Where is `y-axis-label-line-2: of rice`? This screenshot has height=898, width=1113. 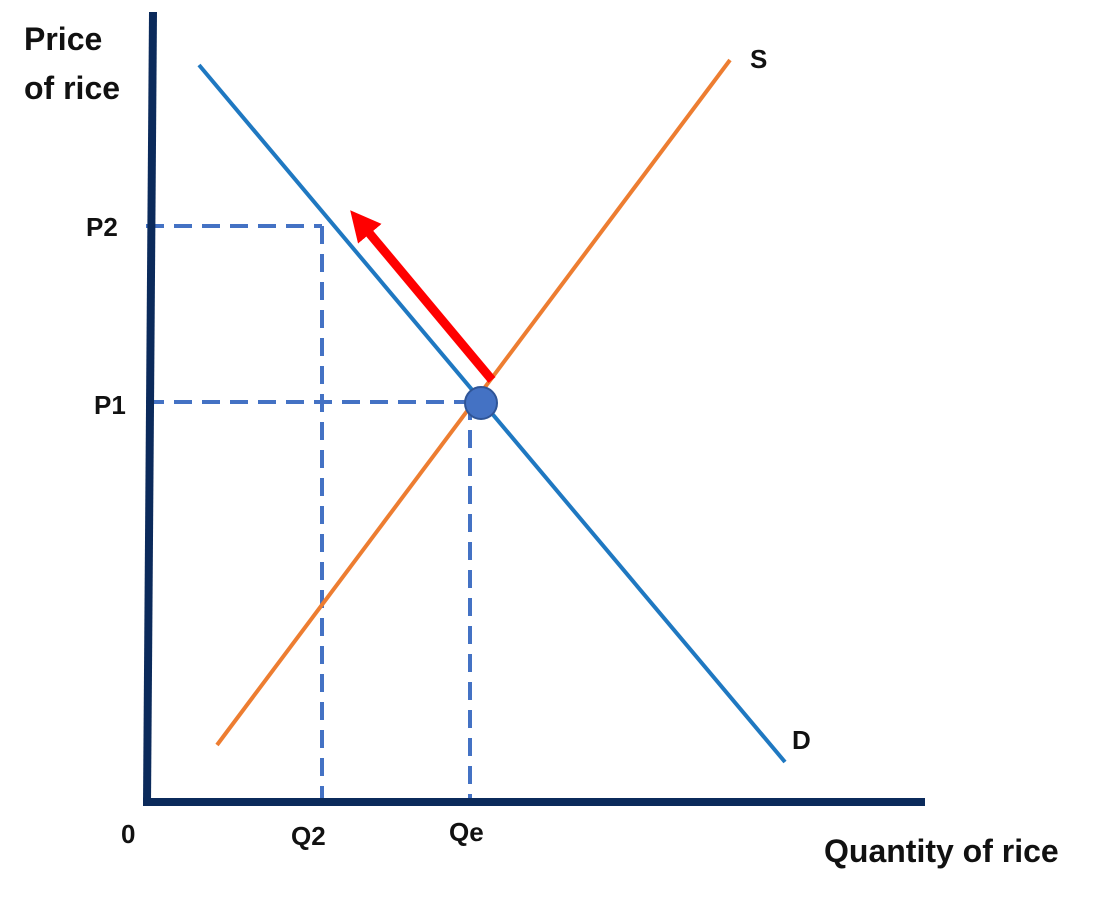 y-axis-label-line-2: of rice is located at coordinates (72, 88).